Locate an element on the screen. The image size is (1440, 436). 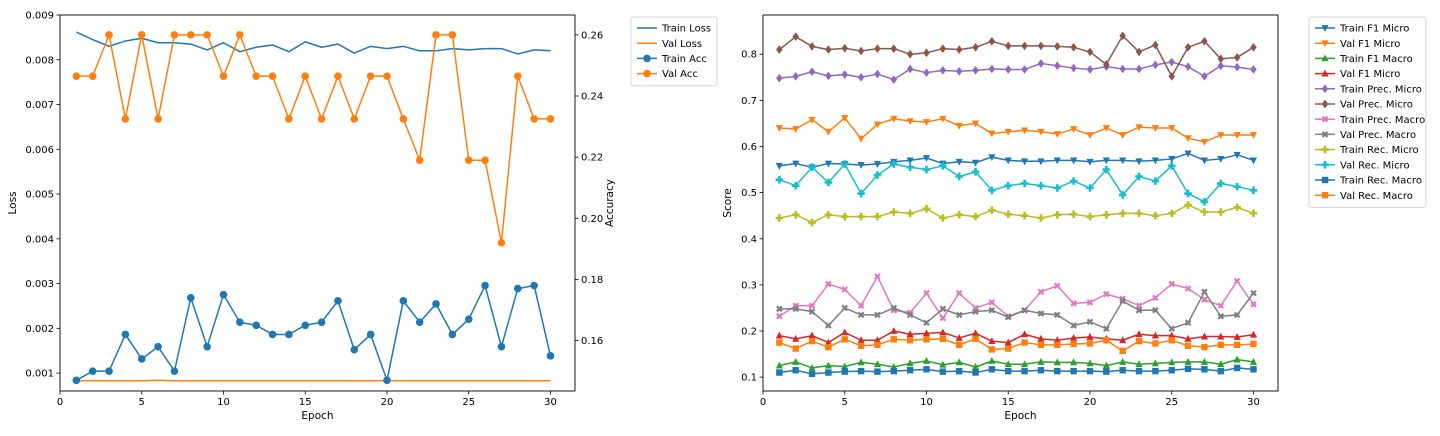
legend-label: Train F1 Micro is located at coordinates (1374, 29).